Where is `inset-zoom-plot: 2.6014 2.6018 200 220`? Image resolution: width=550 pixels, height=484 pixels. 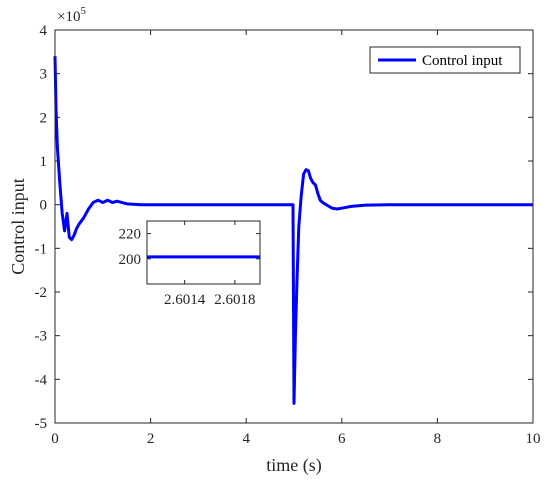 inset-zoom-plot: 2.6014 2.6018 200 220 is located at coordinates (190, 264).